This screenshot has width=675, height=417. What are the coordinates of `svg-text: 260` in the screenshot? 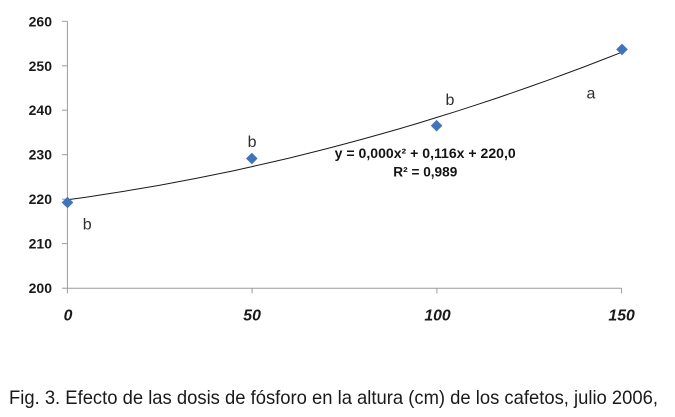 It's located at (41, 21).